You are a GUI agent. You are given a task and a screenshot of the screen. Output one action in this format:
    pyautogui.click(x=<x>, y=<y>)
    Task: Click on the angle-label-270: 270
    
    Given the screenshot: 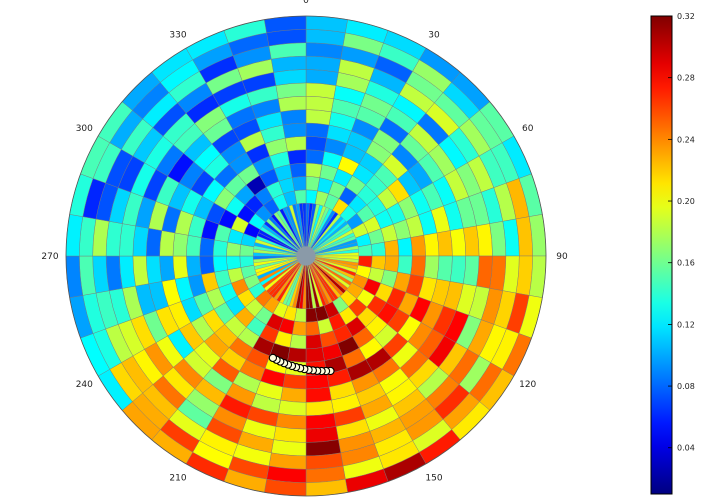 What is the action you would take?
    pyautogui.click(x=49, y=257)
    